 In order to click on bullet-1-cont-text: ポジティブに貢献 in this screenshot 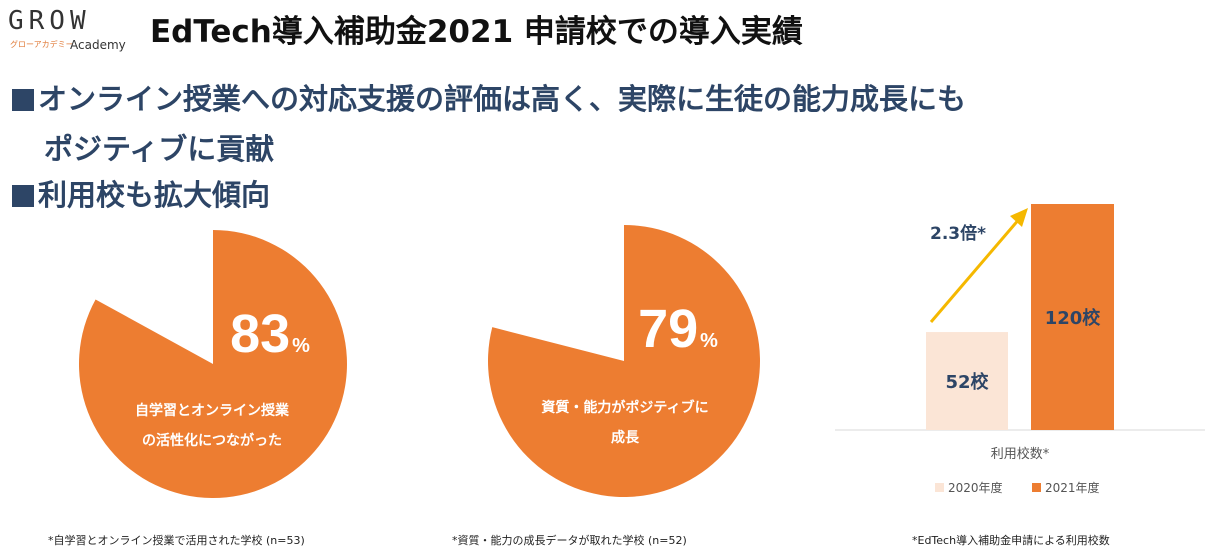, I will do `click(159, 149)`.